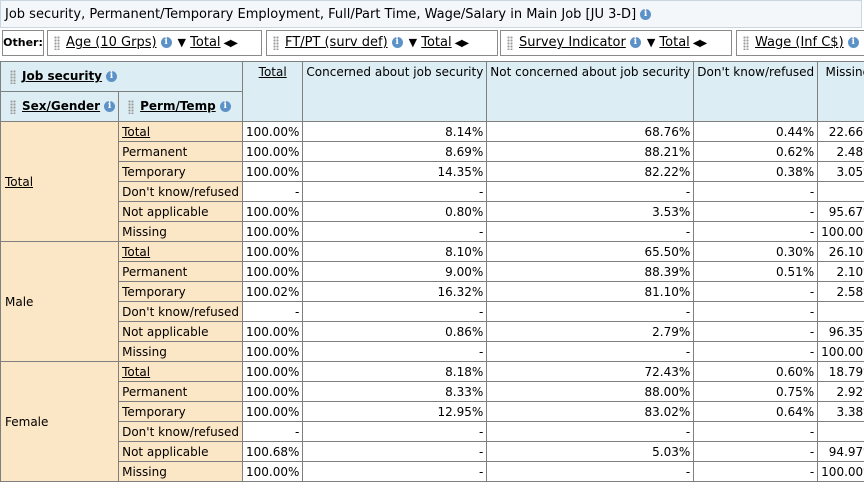  Describe the element at coordinates (62, 76) in the screenshot. I see `column-dimension-link: Job security` at that location.